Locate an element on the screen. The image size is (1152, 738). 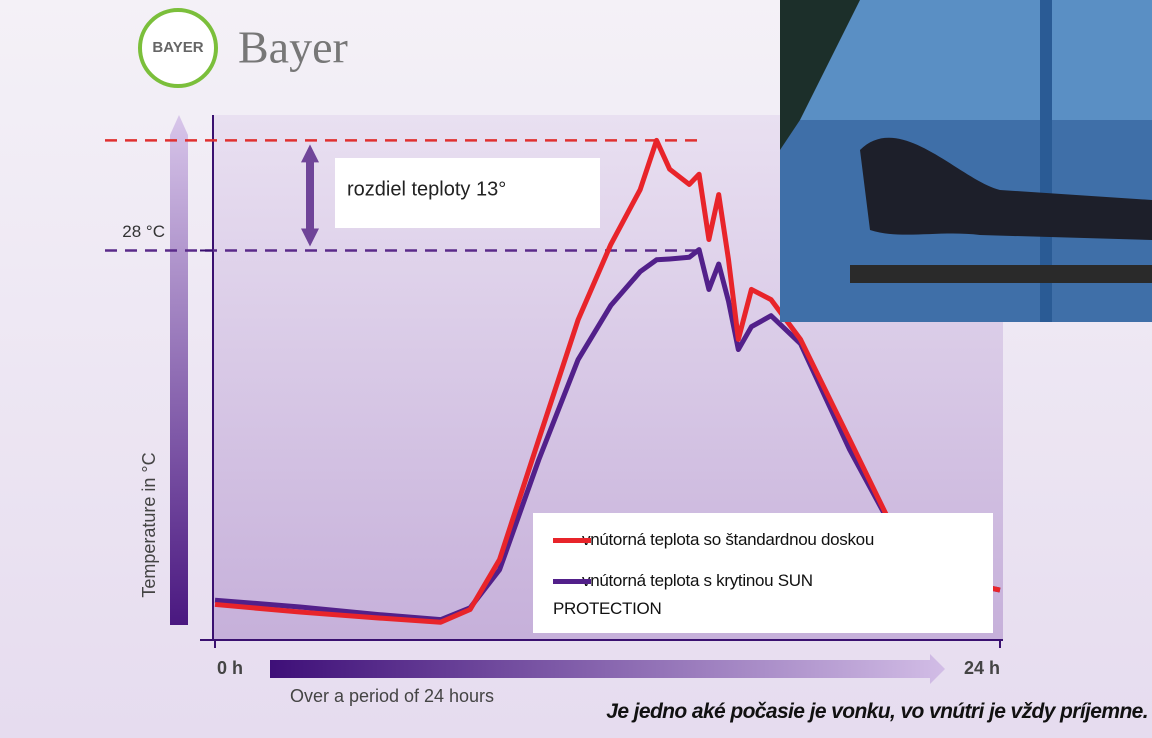
logo: BAYER Bayer is located at coordinates (243, 48).